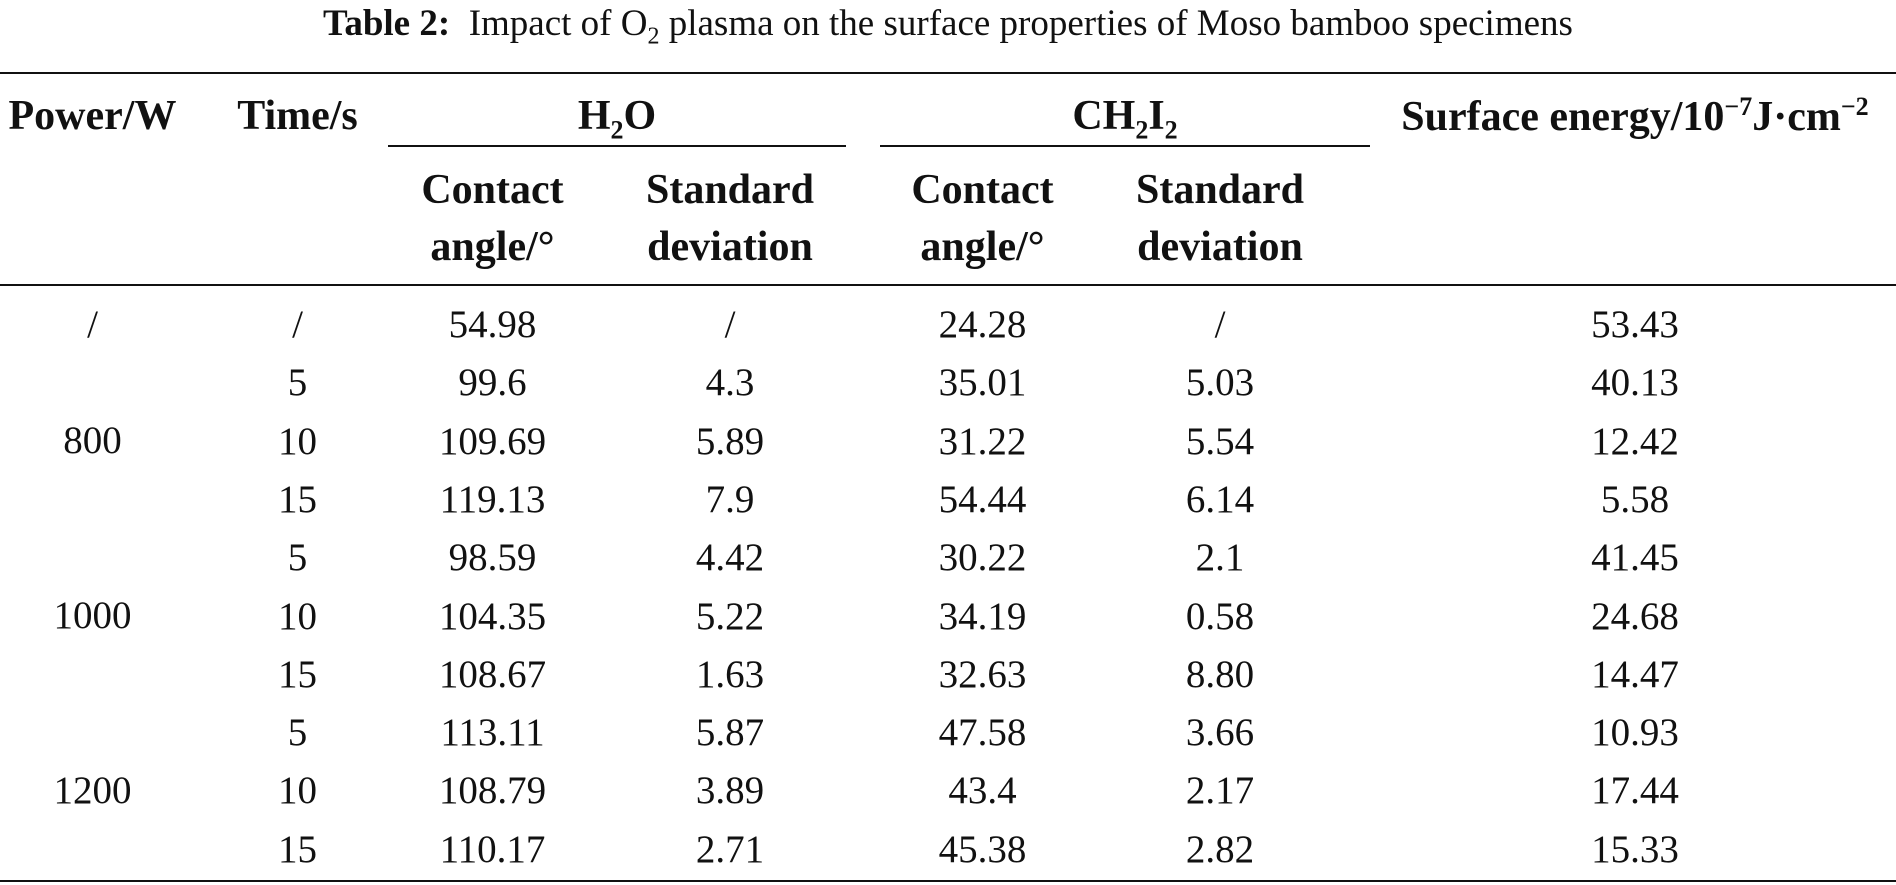 This screenshot has height=885, width=1896. What do you see at coordinates (730, 382) in the screenshot?
I see `cell-h2o-standard-deviation: 4.3` at bounding box center [730, 382].